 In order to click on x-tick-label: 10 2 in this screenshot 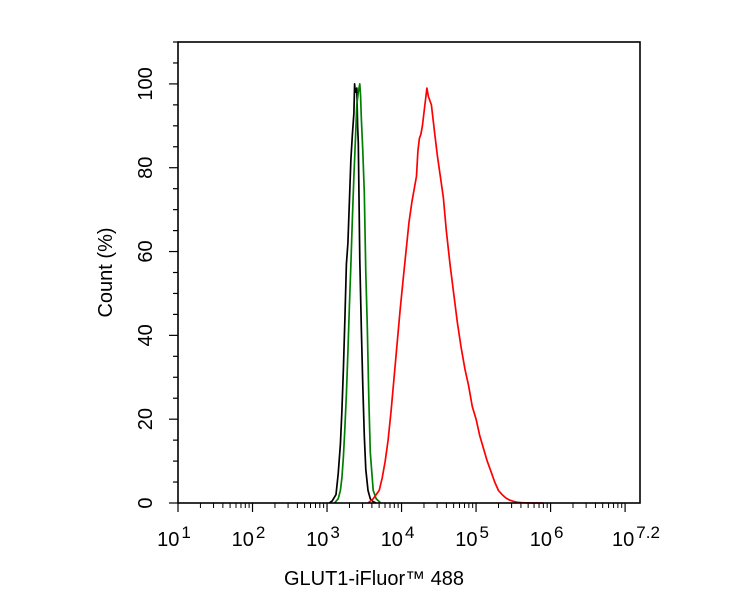, I will do `click(249, 537)`.